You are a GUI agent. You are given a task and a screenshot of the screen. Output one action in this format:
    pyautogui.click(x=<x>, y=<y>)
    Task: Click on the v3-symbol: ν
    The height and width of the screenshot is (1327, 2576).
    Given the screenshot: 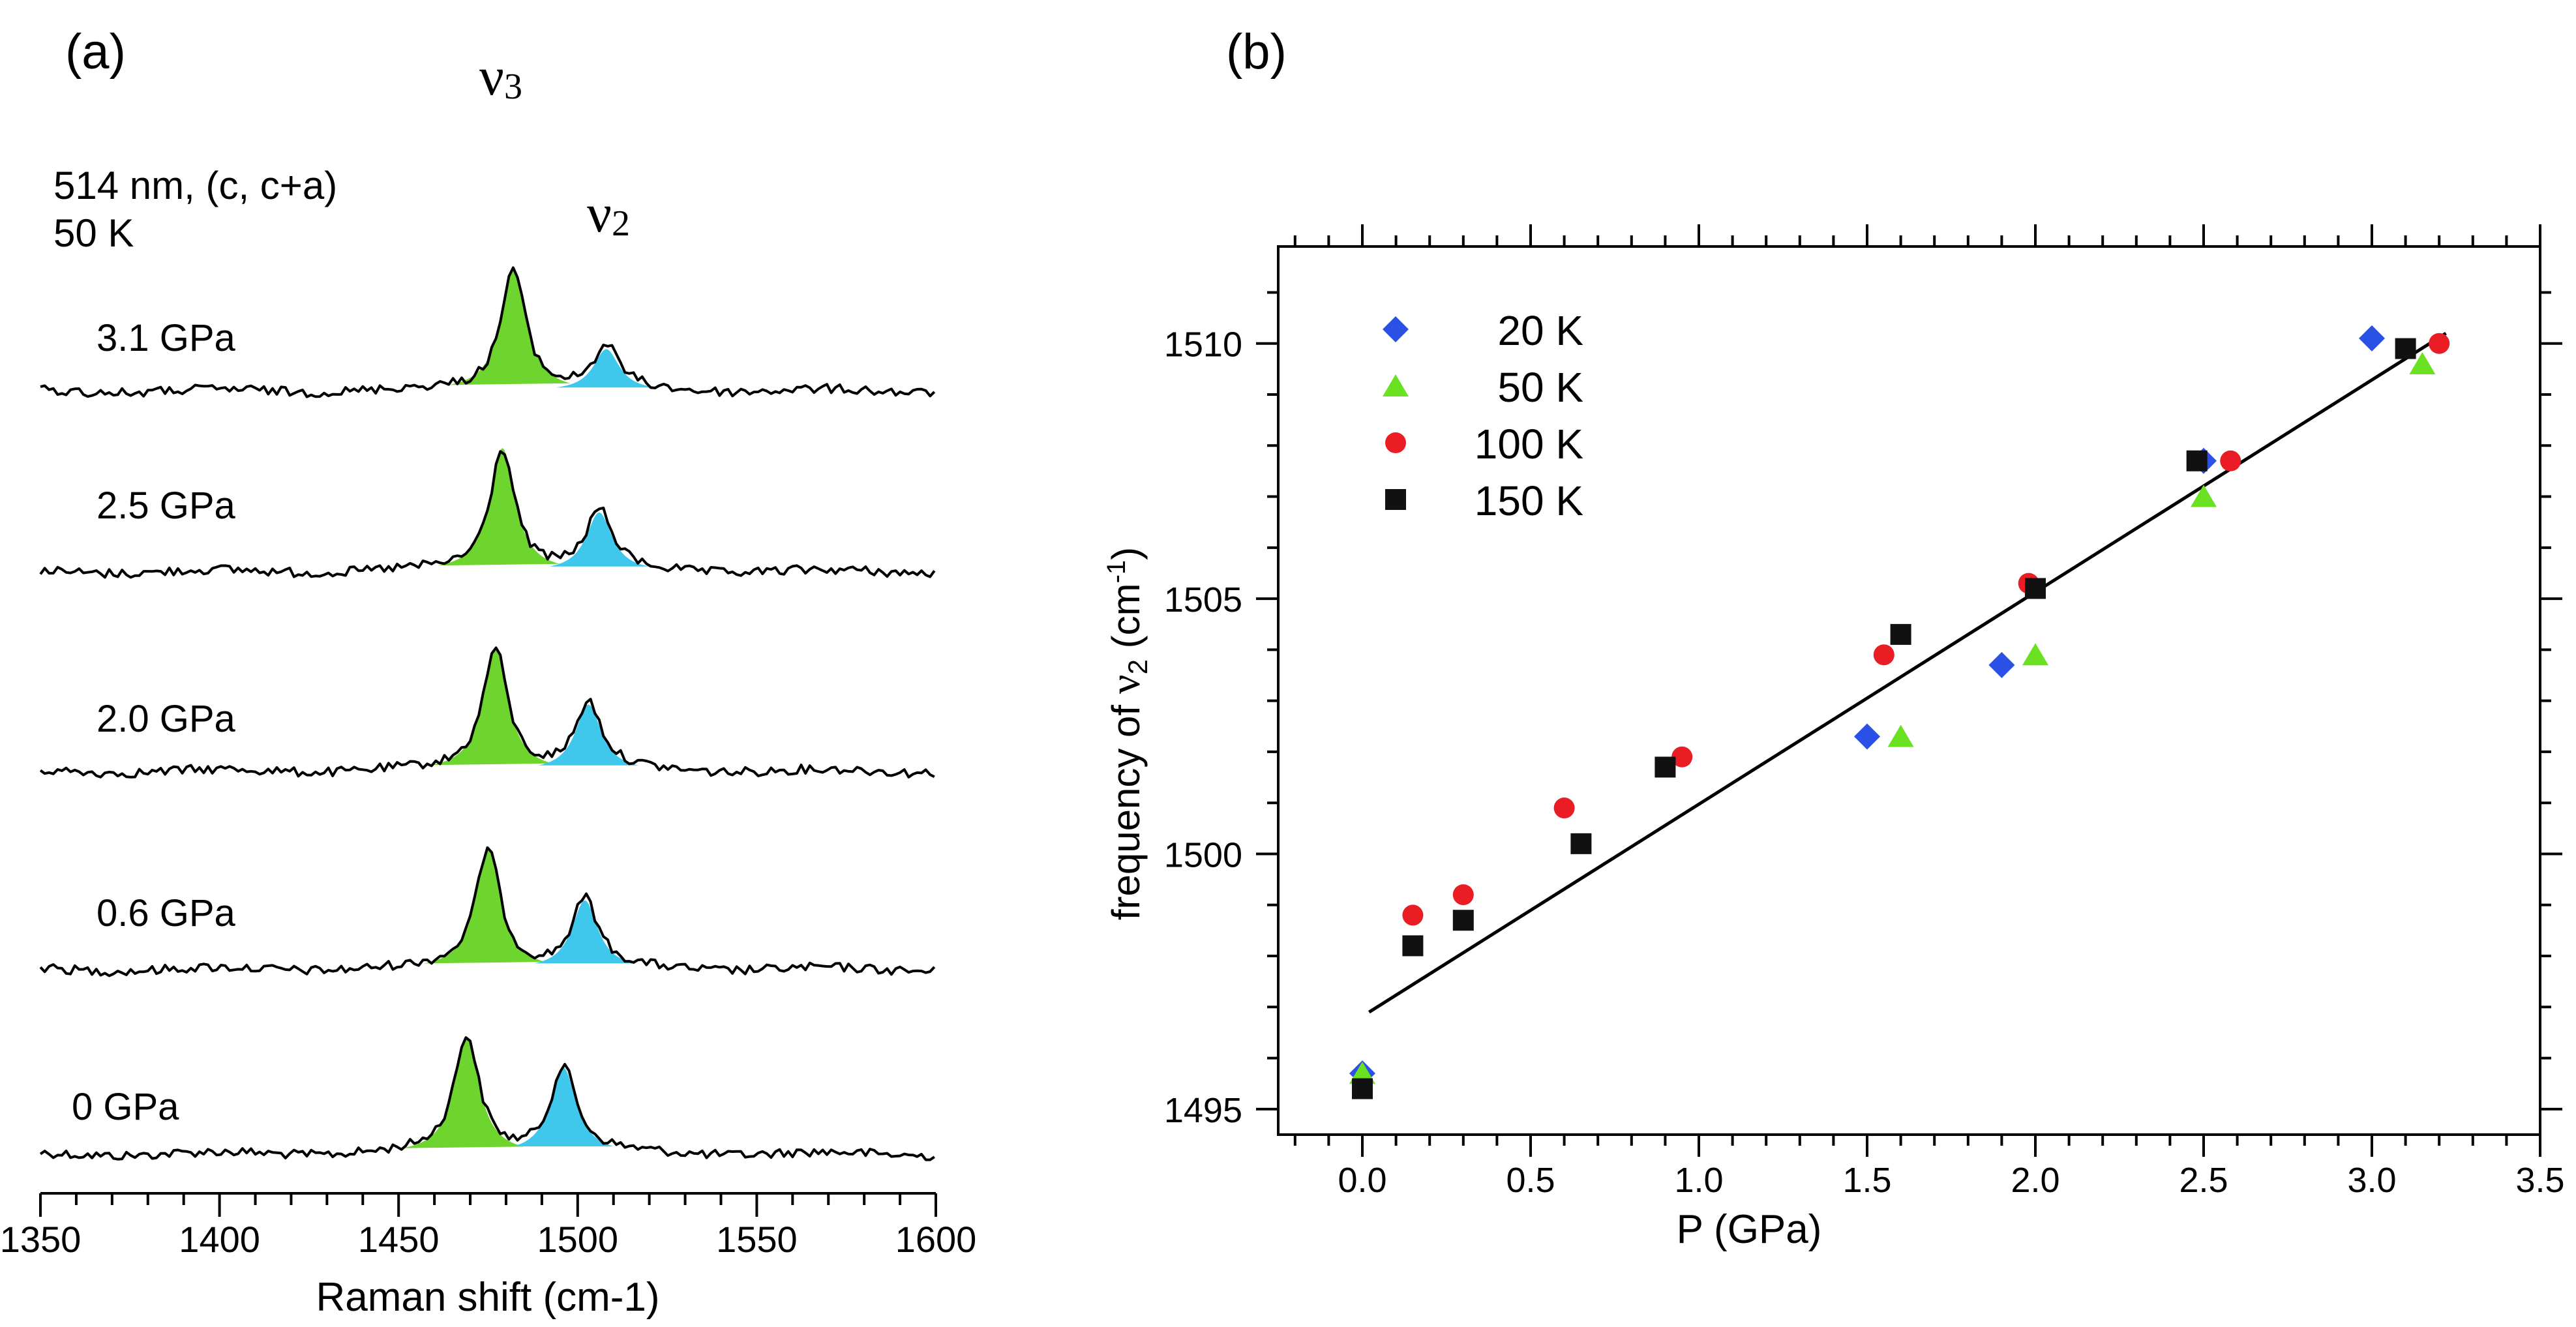 What is the action you would take?
    pyautogui.click(x=491, y=77)
    